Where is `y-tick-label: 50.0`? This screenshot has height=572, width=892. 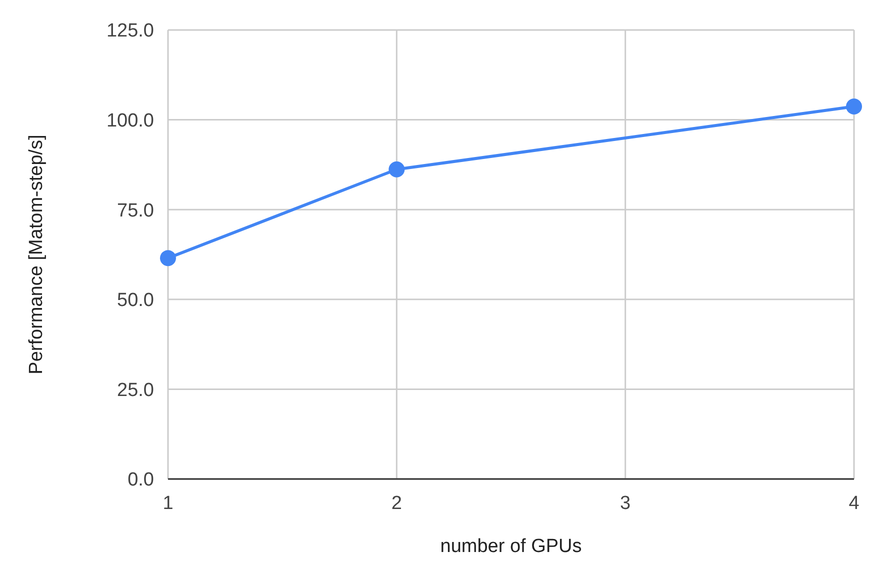
y-tick-label: 50.0 is located at coordinates (135, 301).